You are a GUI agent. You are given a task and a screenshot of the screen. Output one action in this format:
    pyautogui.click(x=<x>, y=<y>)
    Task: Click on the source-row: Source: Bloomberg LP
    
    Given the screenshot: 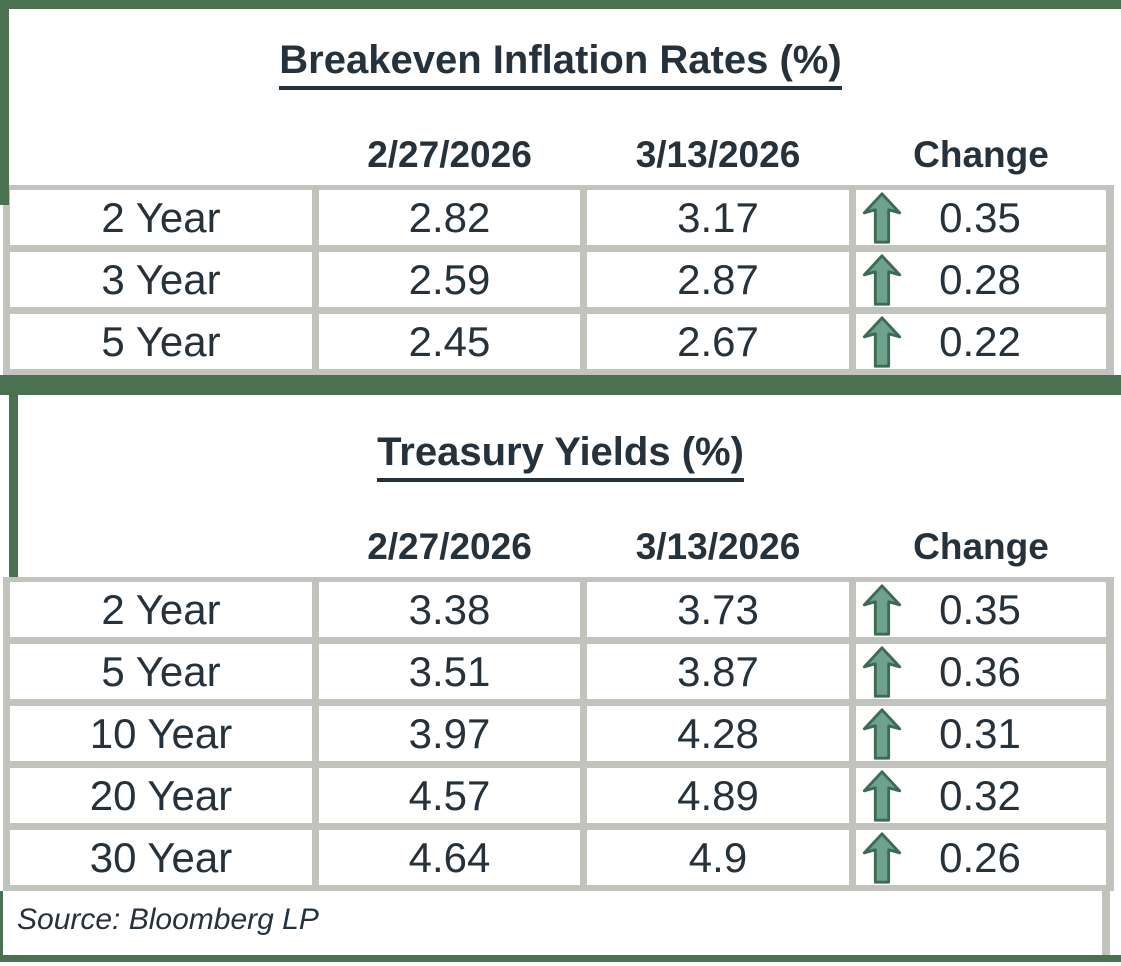 What is the action you would take?
    pyautogui.click(x=555, y=923)
    